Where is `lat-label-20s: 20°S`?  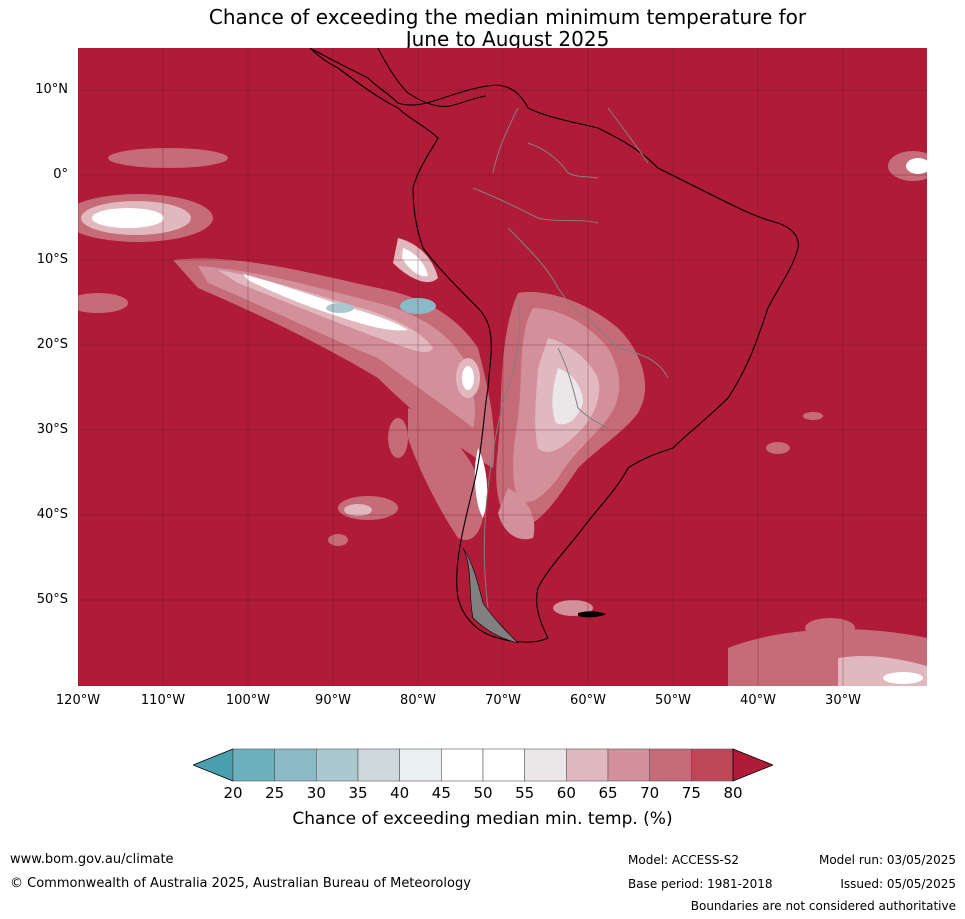 lat-label-20s: 20°S is located at coordinates (52, 344).